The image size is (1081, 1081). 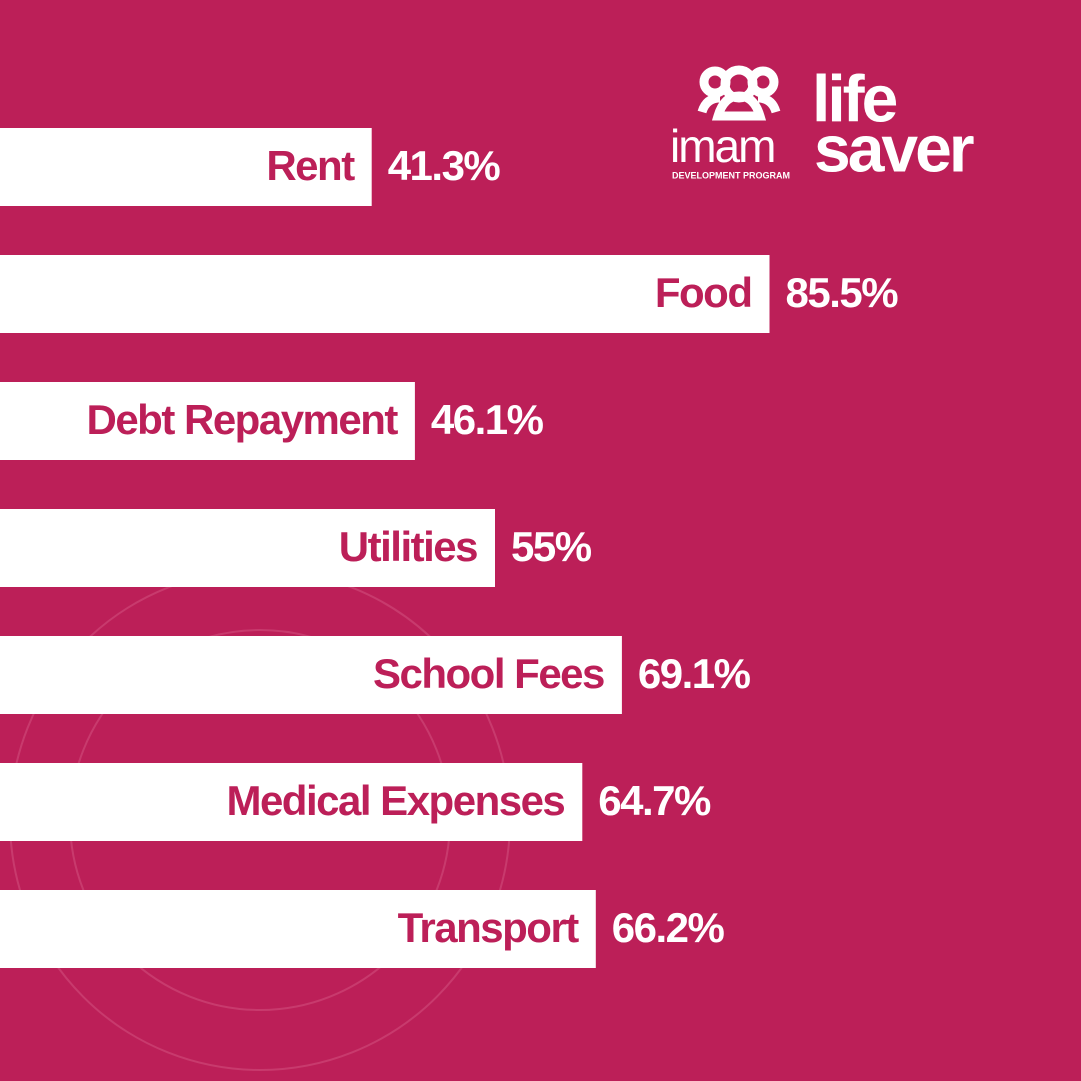 What do you see at coordinates (854, 98) in the screenshot?
I see `logo-line1: life` at bounding box center [854, 98].